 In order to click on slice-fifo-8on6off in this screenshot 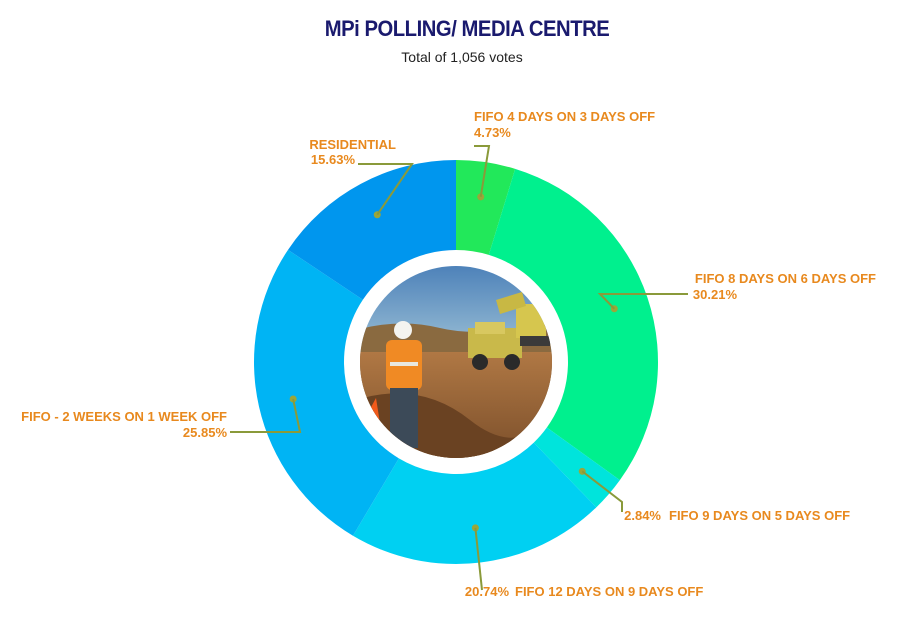, I will do `click(573, 324)`.